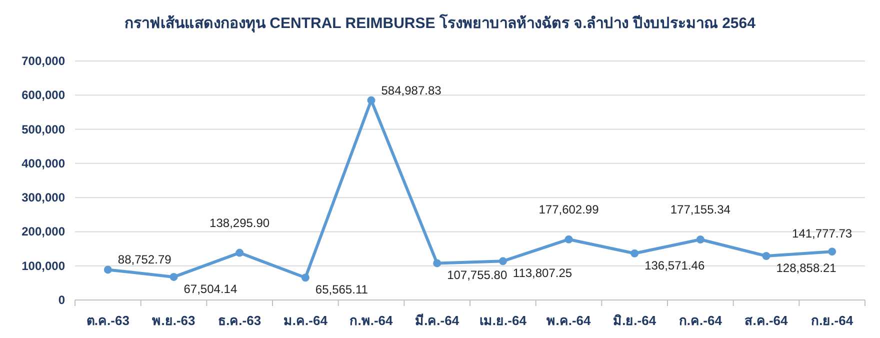 This screenshot has width=880, height=338. I want to click on x-tick-label: ก.พ.-64, so click(372, 320).